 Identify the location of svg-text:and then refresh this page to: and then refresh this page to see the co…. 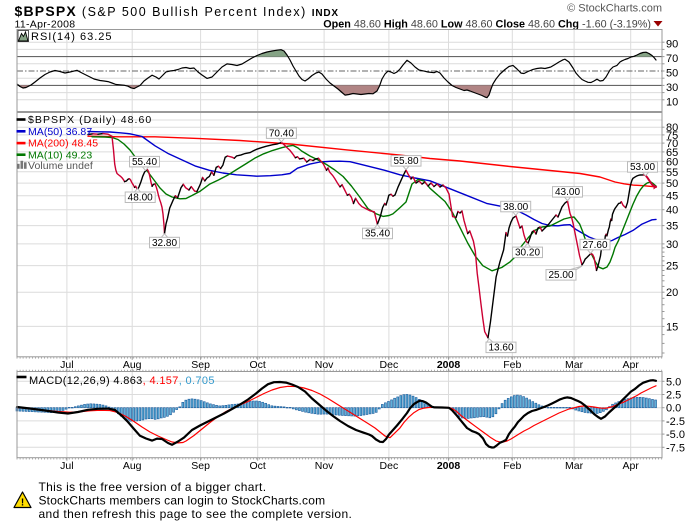
(196, 514).